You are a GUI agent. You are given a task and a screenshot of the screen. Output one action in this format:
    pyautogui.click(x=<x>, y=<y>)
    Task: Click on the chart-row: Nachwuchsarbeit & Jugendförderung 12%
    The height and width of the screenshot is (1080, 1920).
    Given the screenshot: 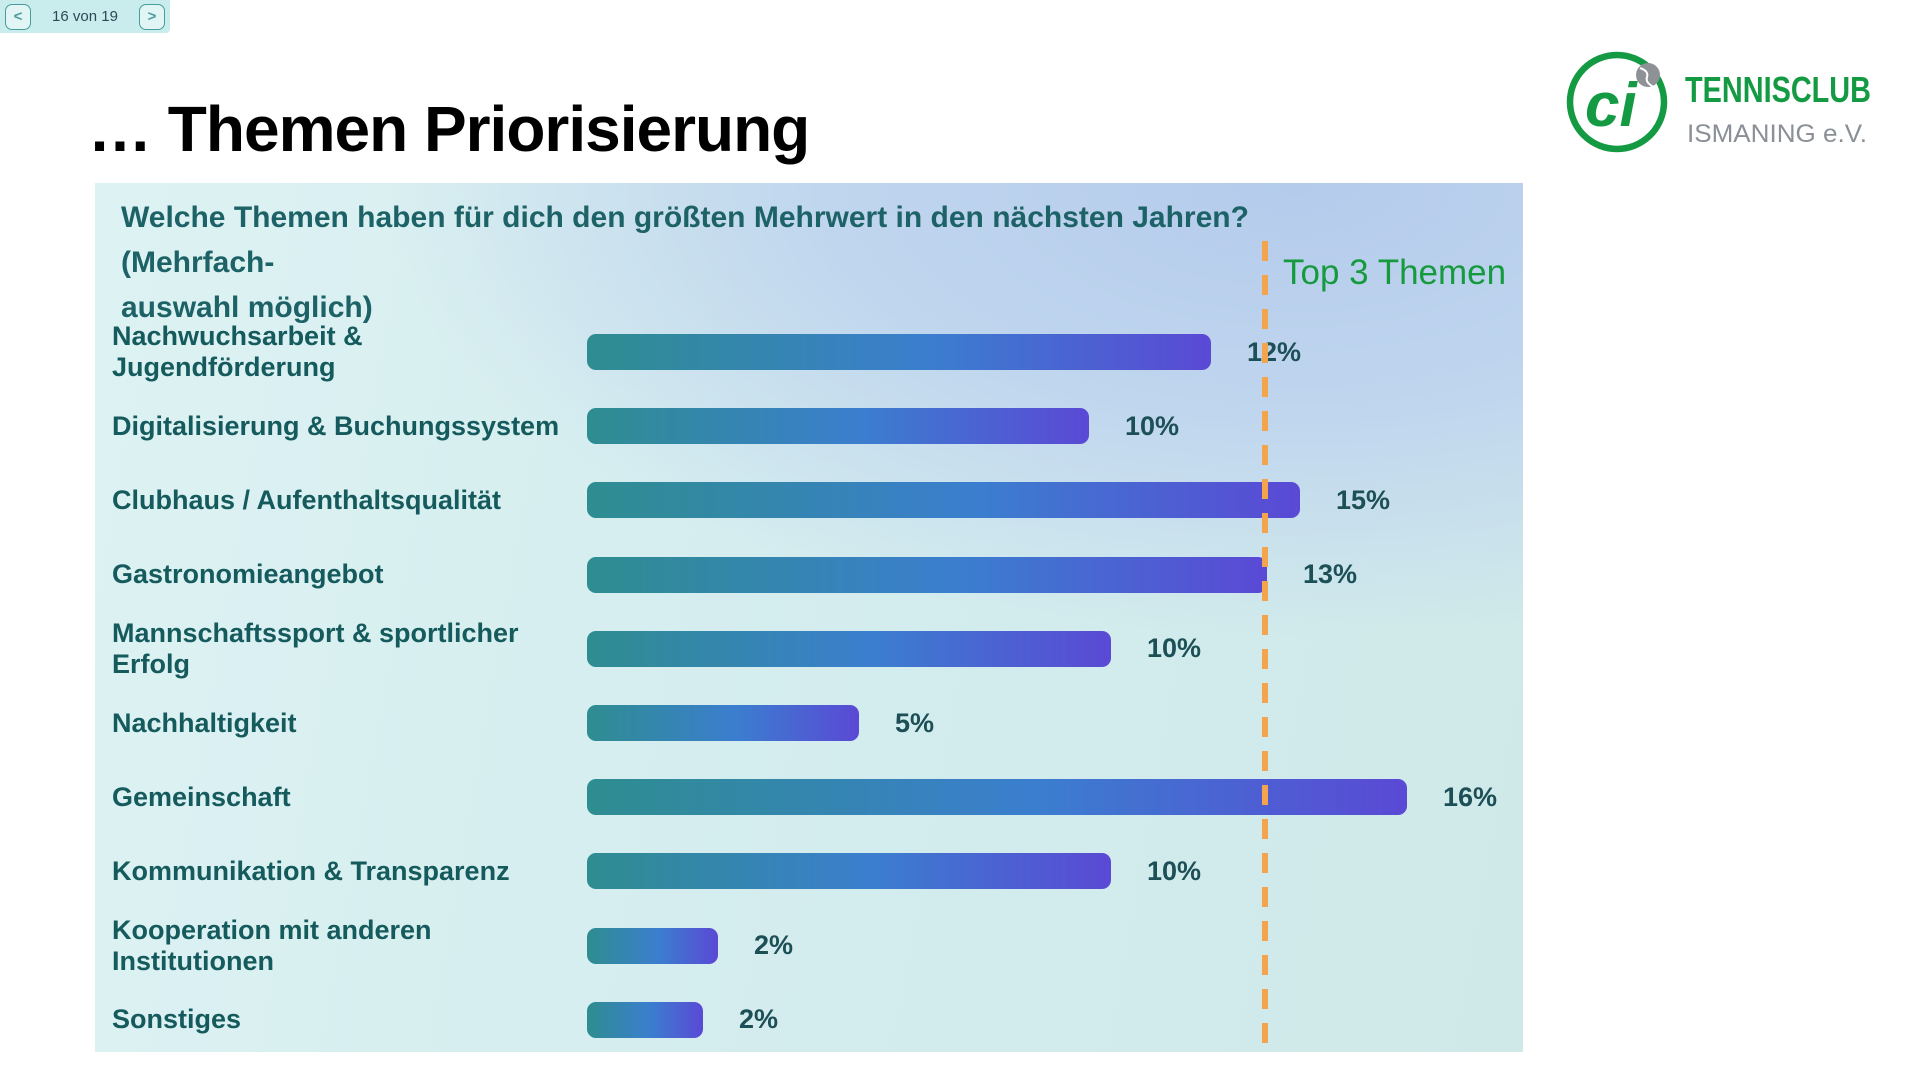 What is the action you would take?
    pyautogui.click(x=809, y=352)
    